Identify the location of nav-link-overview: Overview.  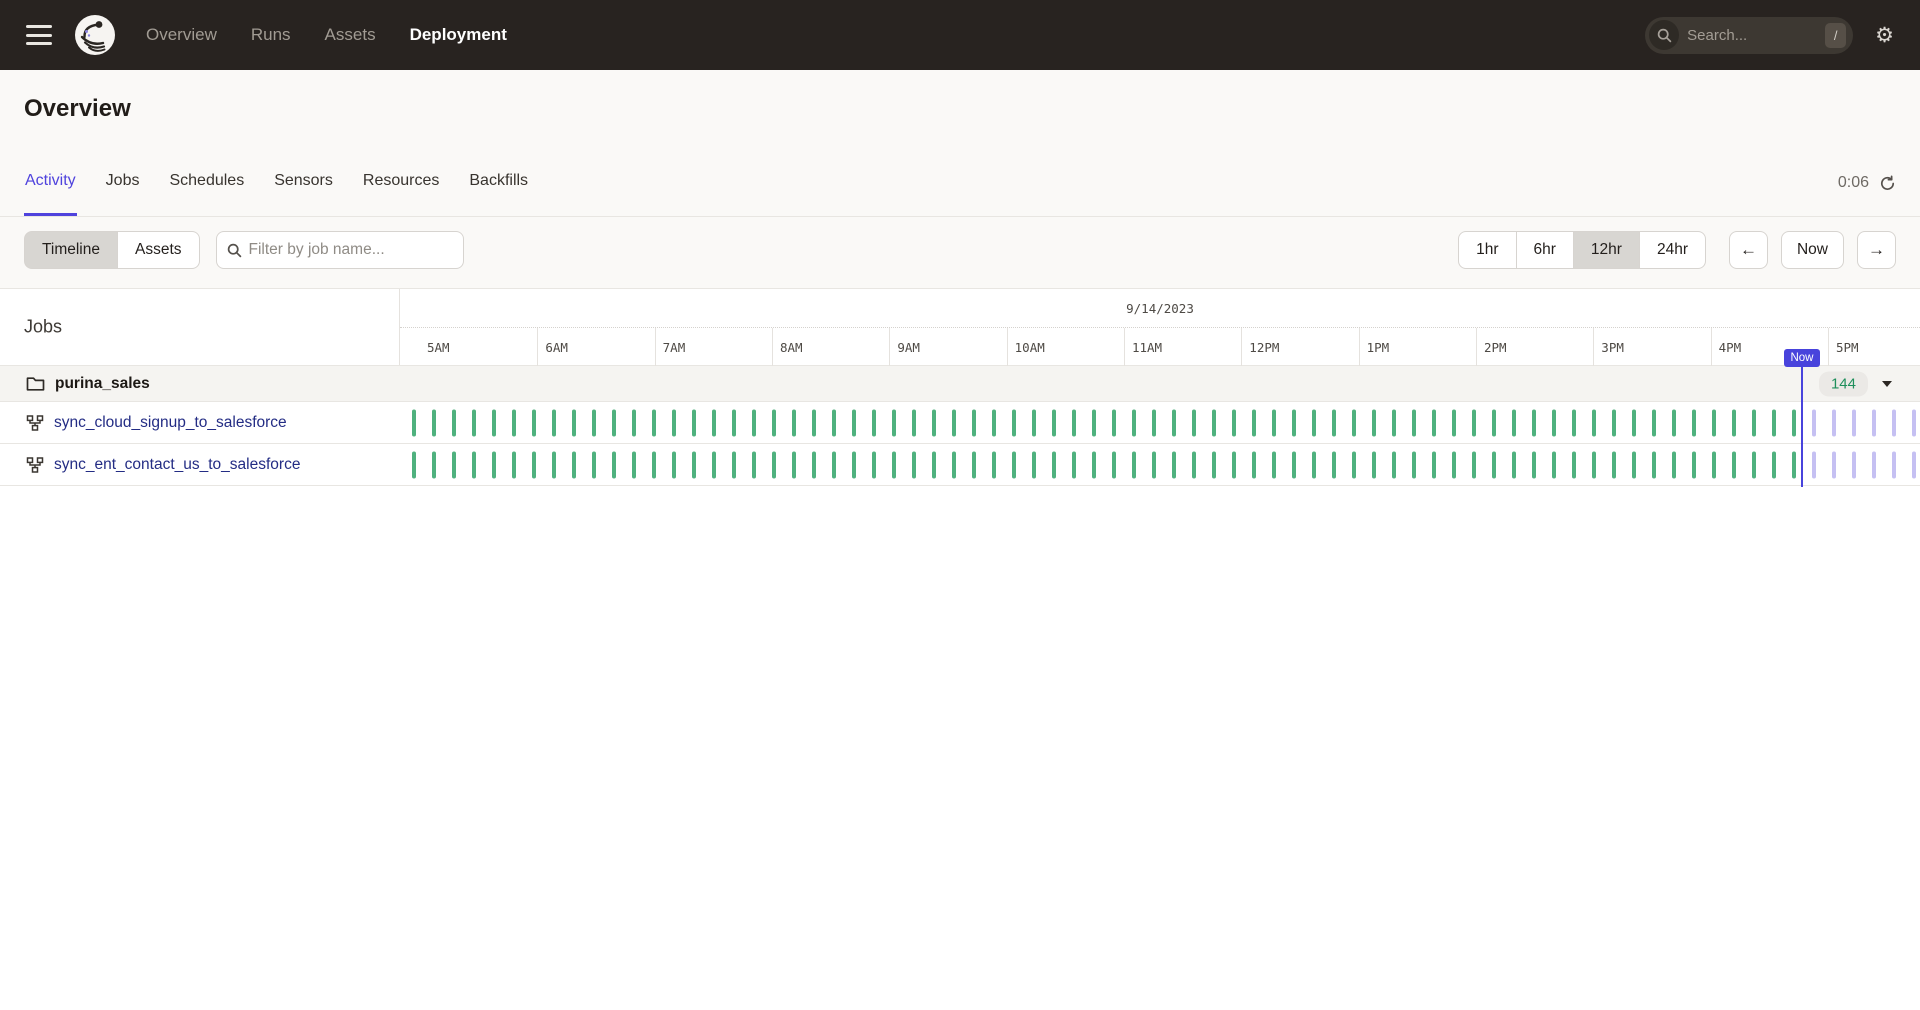
(181, 34).